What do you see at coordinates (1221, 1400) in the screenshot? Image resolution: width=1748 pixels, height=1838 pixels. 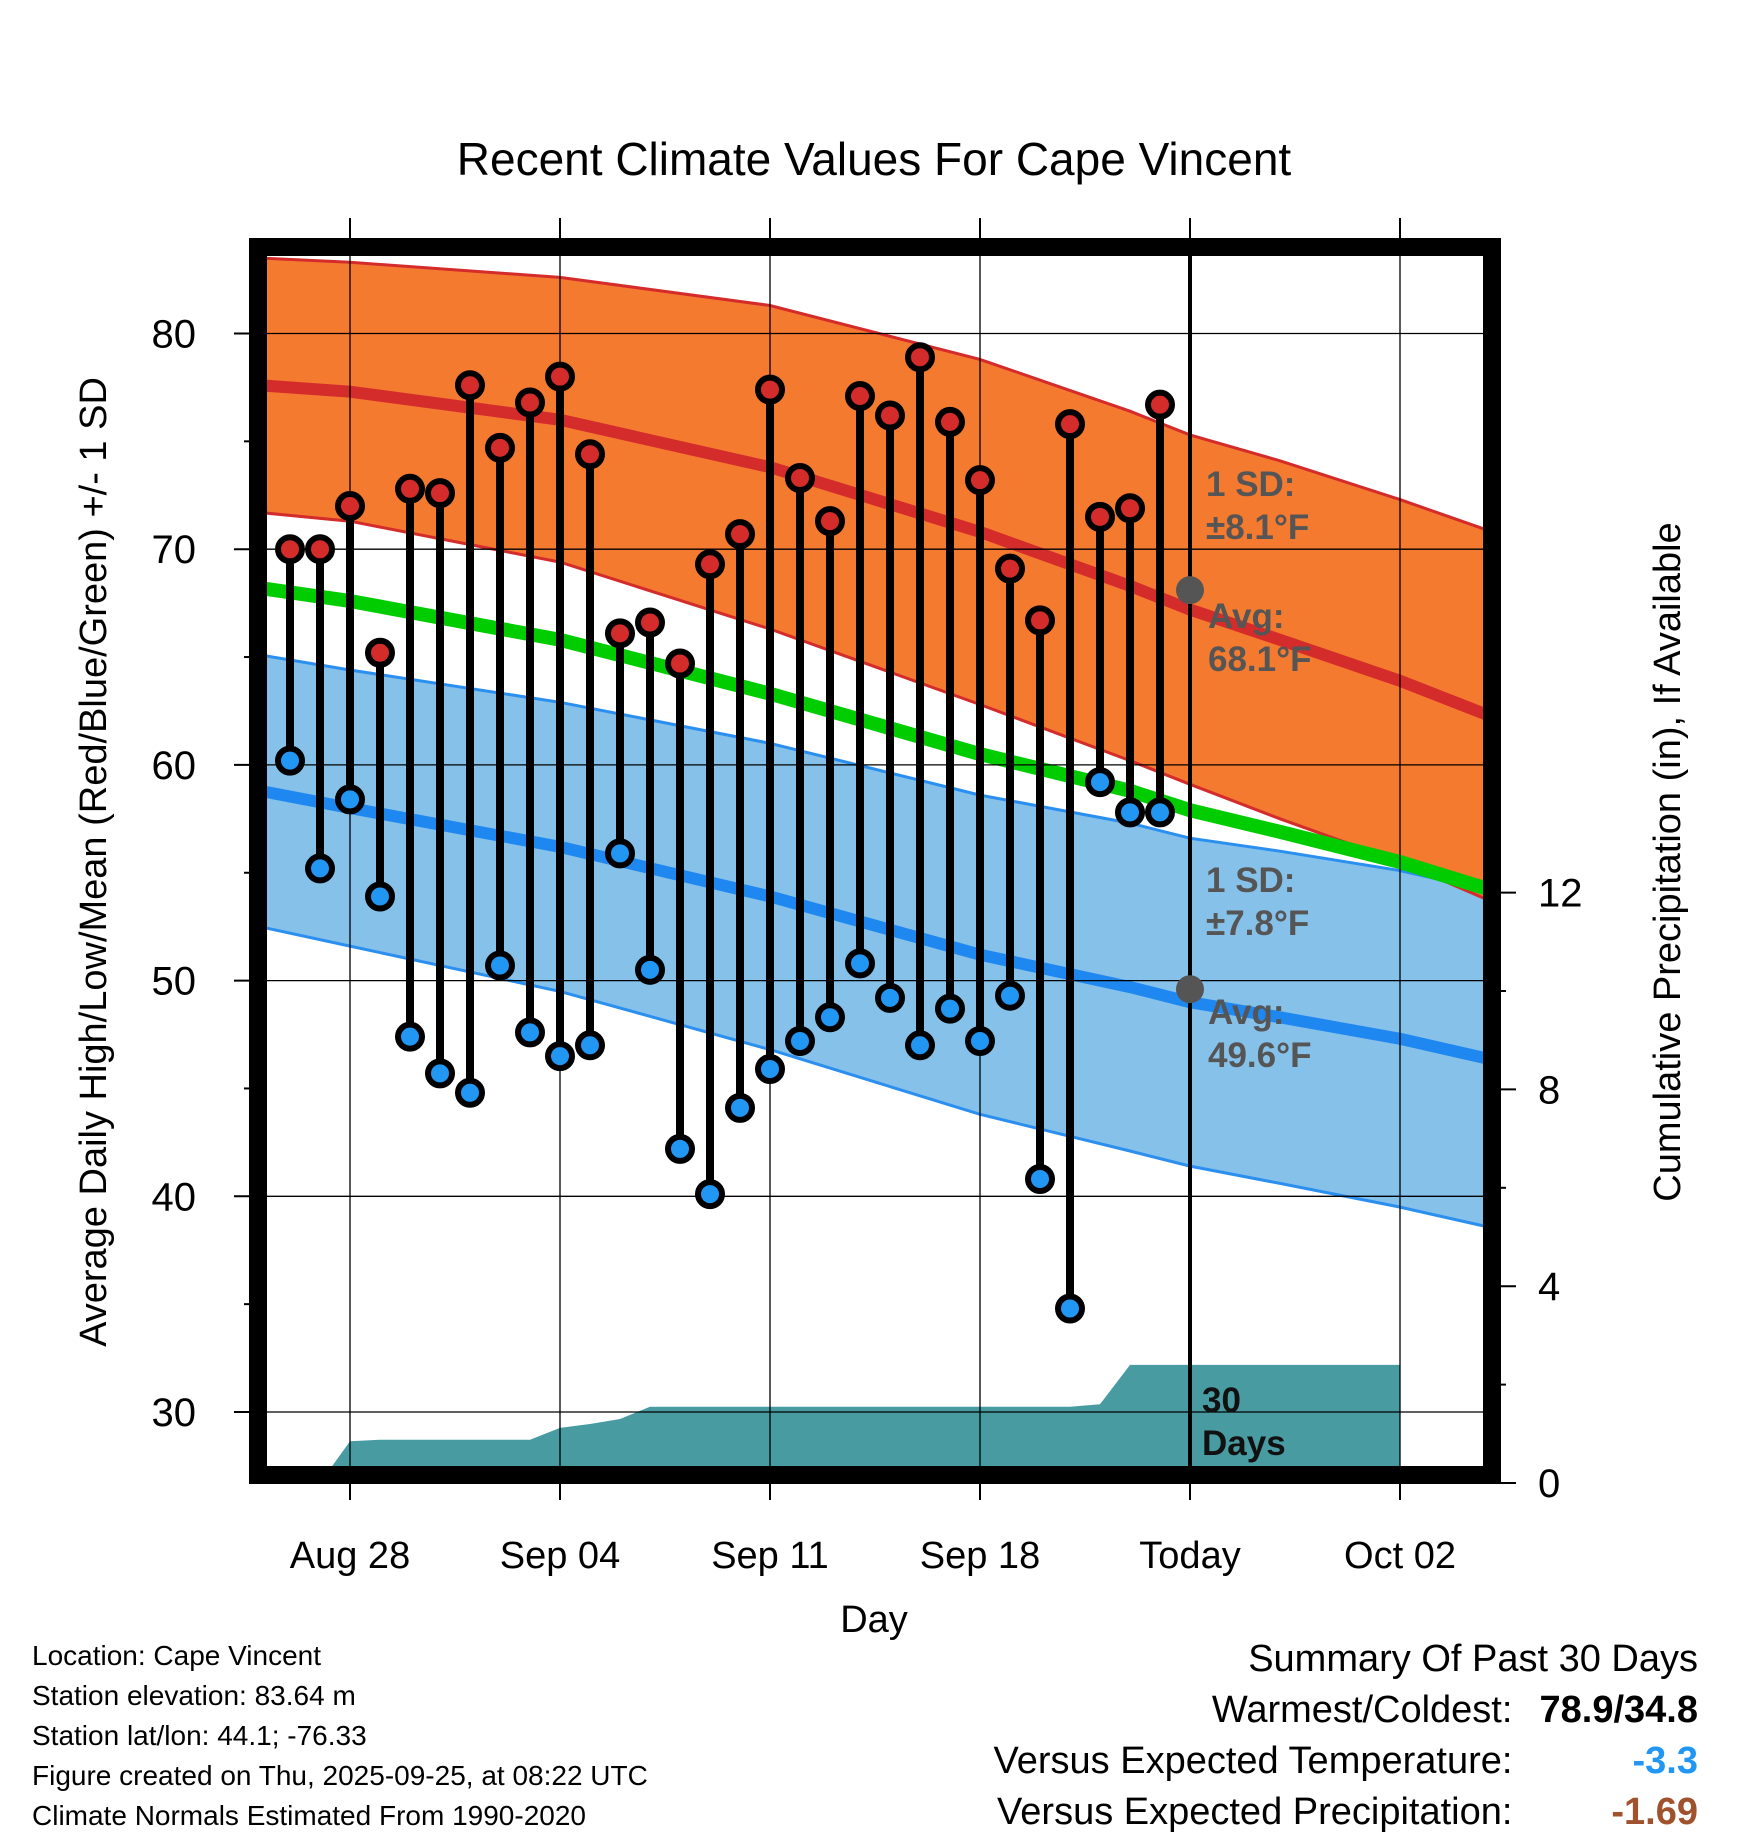 I see `period-label-count: 30` at bounding box center [1221, 1400].